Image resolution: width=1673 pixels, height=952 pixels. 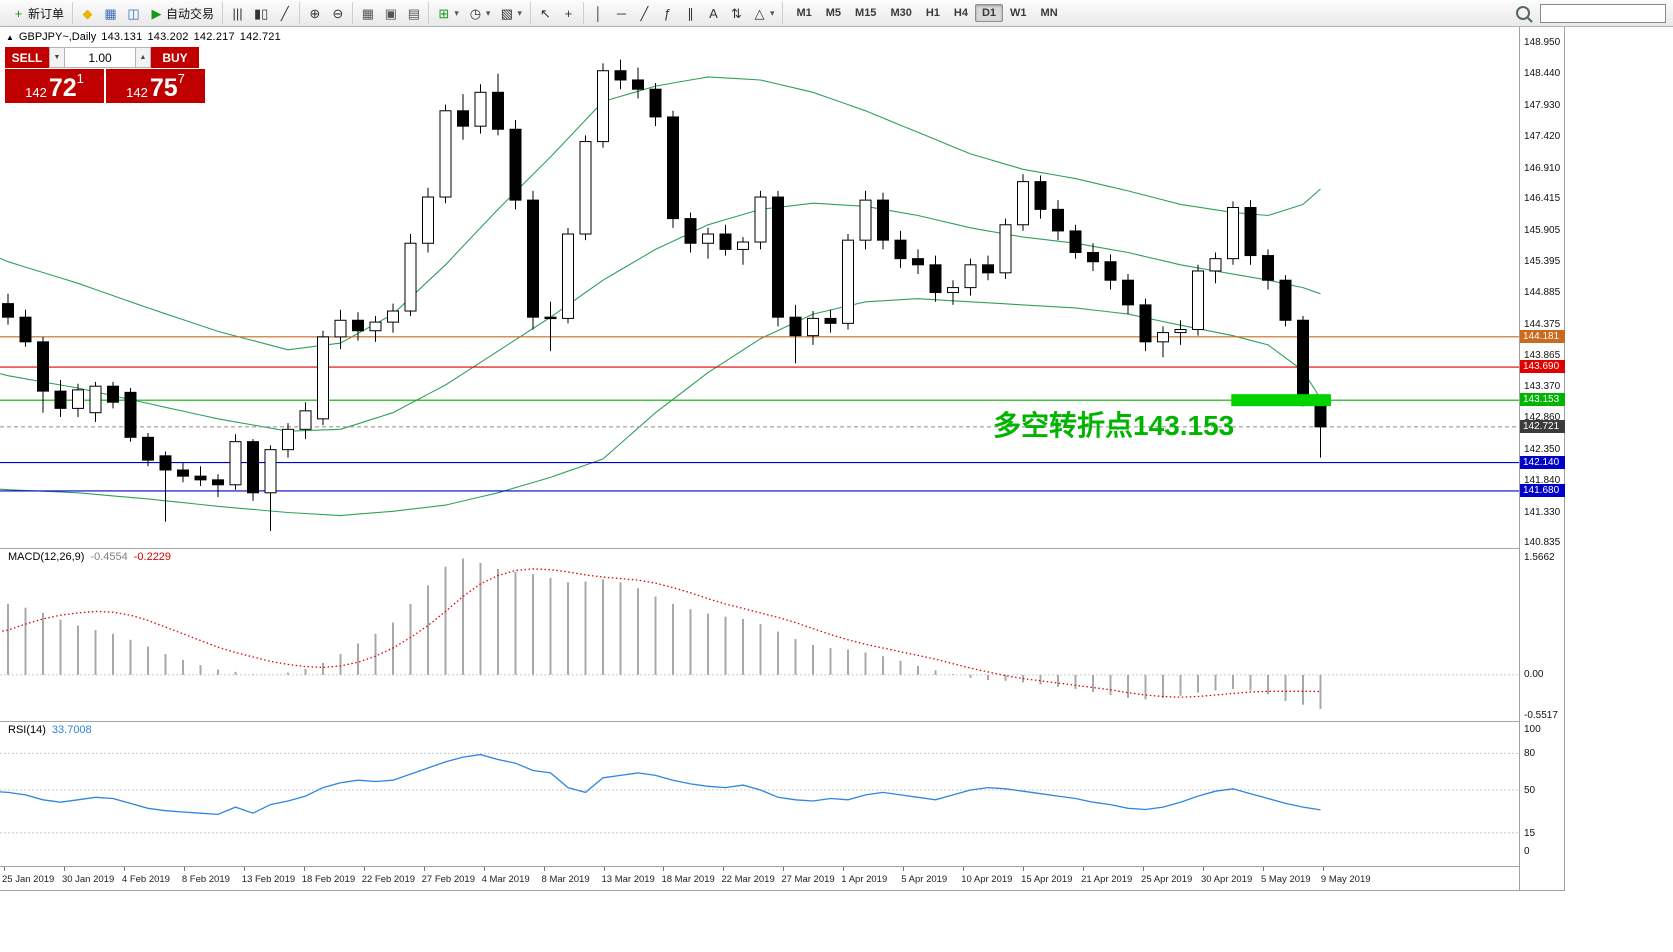 What do you see at coordinates (214, 37) in the screenshot?
I see `ohlc-low: 142.217` at bounding box center [214, 37].